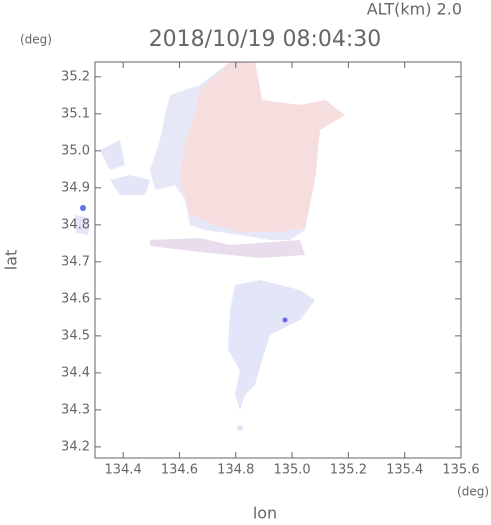 Image resolution: width=491 pixels, height=525 pixels. Describe the element at coordinates (123, 470) in the screenshot. I see `x-tick-label: 134.4` at that location.